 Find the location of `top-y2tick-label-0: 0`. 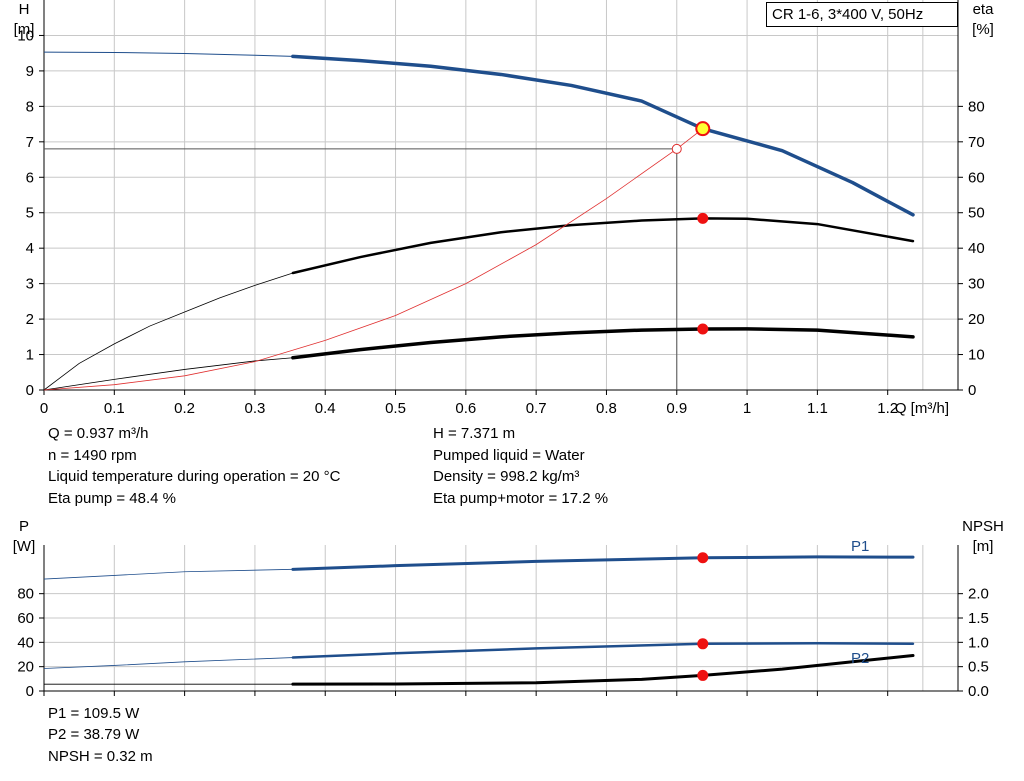

top-y2tick-label-0: 0 is located at coordinates (972, 390).